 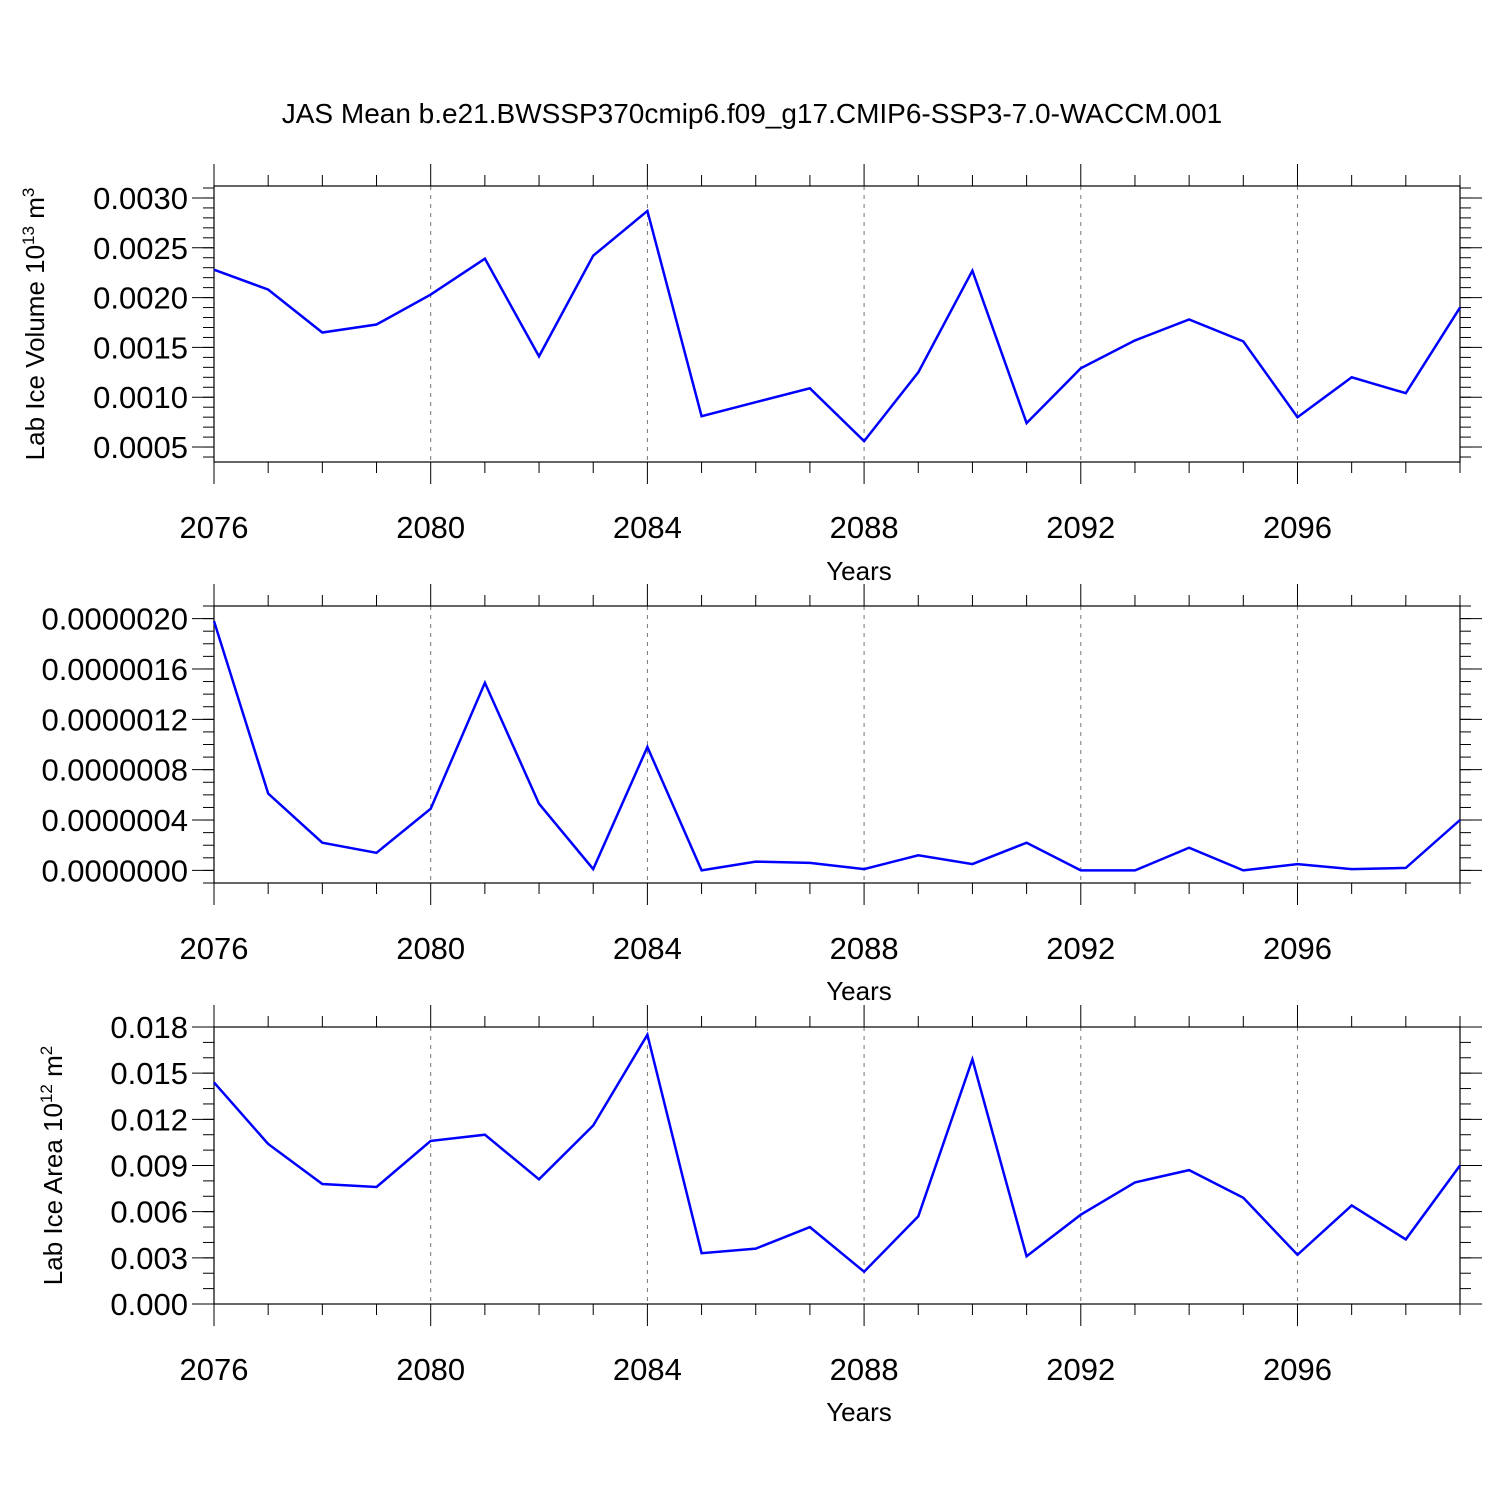 I want to click on y-axis-label-text: Lab Ice Volume 10, so click(x=35, y=352).